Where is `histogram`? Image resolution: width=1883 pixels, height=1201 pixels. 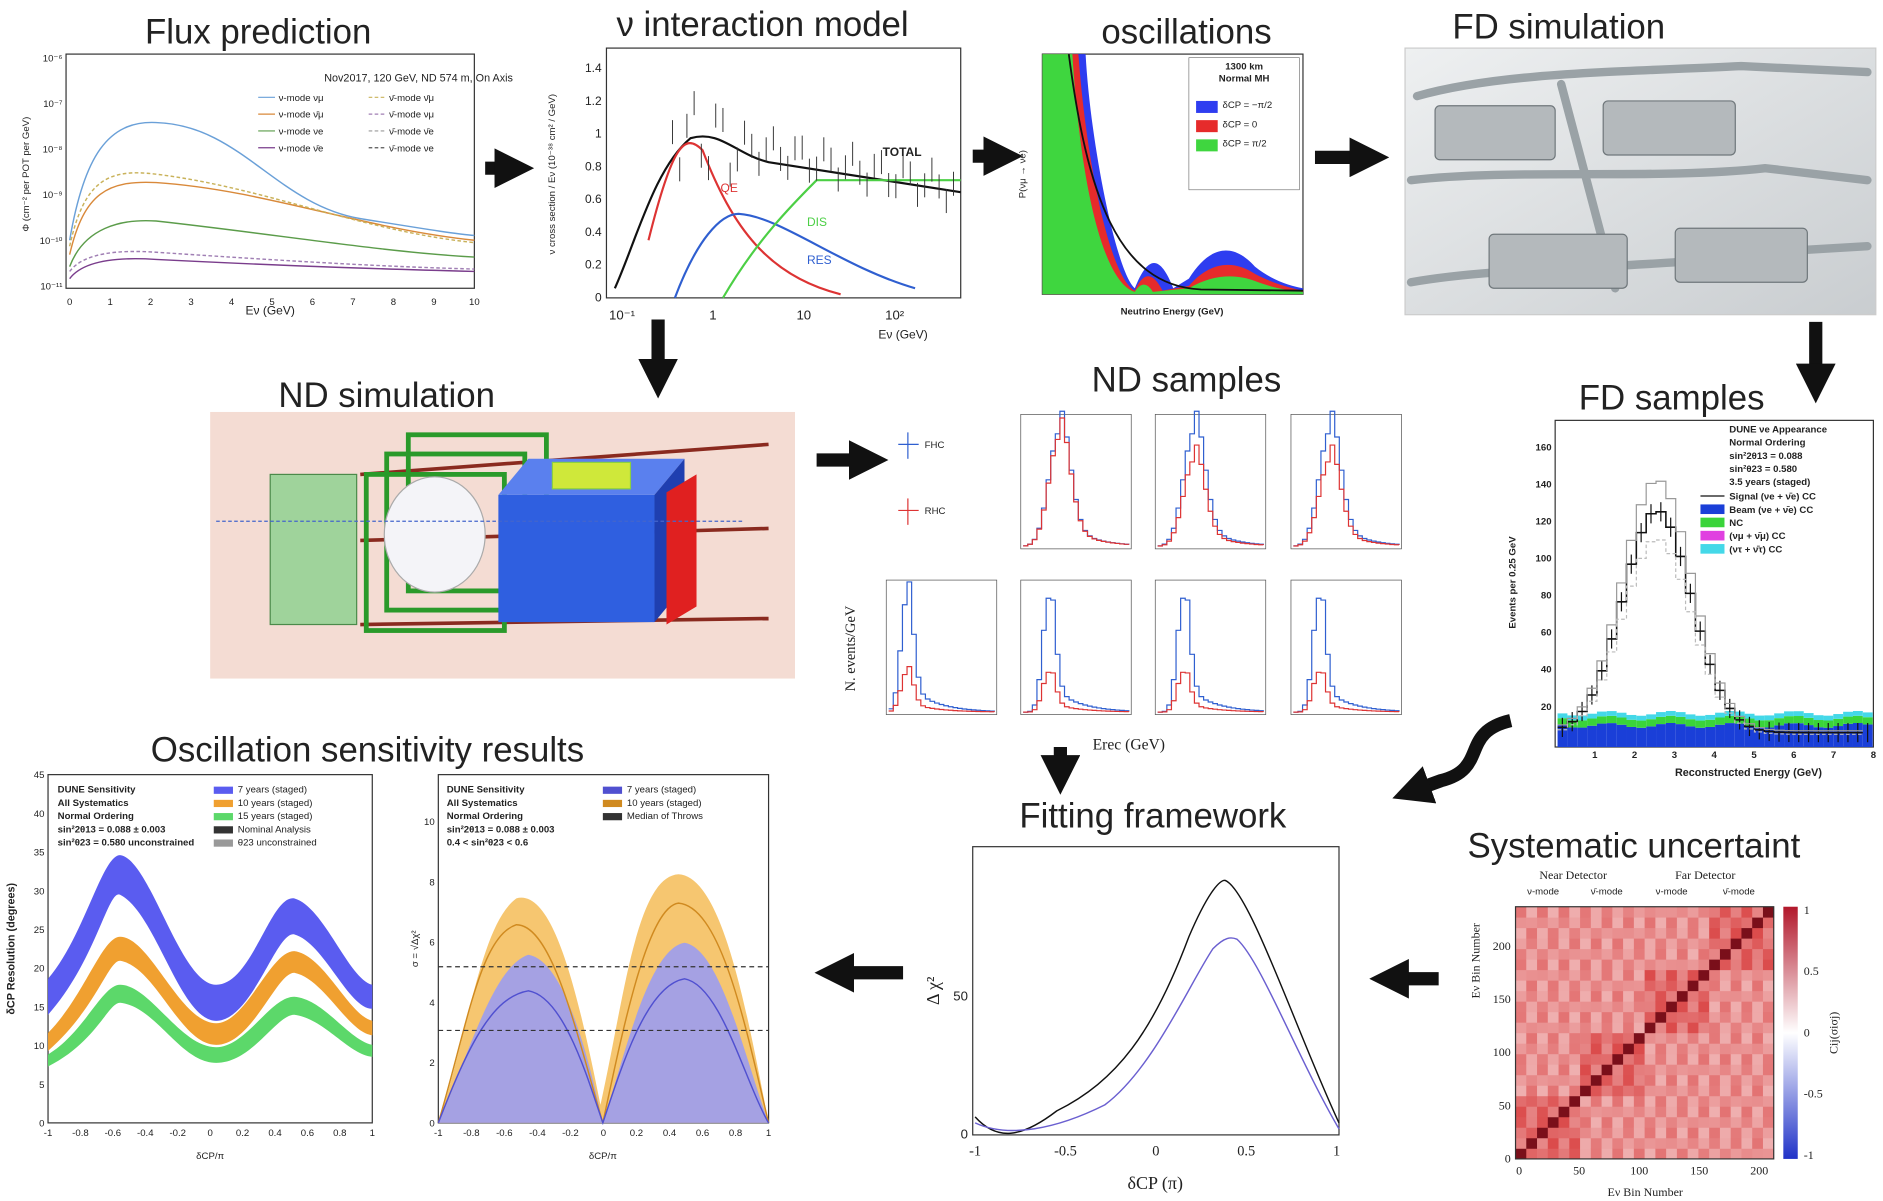
histogram is located at coordinates (1346, 495).